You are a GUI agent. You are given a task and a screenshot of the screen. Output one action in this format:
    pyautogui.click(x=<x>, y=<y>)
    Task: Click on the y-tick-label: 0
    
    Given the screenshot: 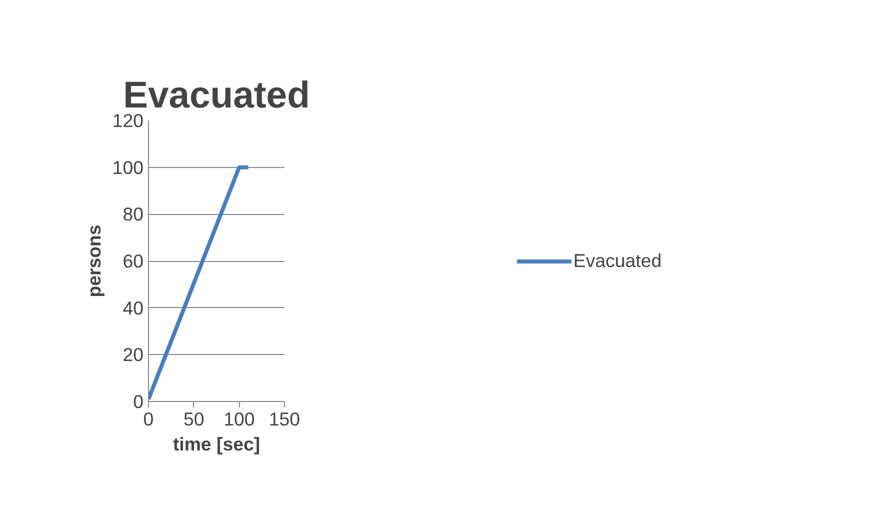 What is the action you would take?
    pyautogui.click(x=138, y=401)
    